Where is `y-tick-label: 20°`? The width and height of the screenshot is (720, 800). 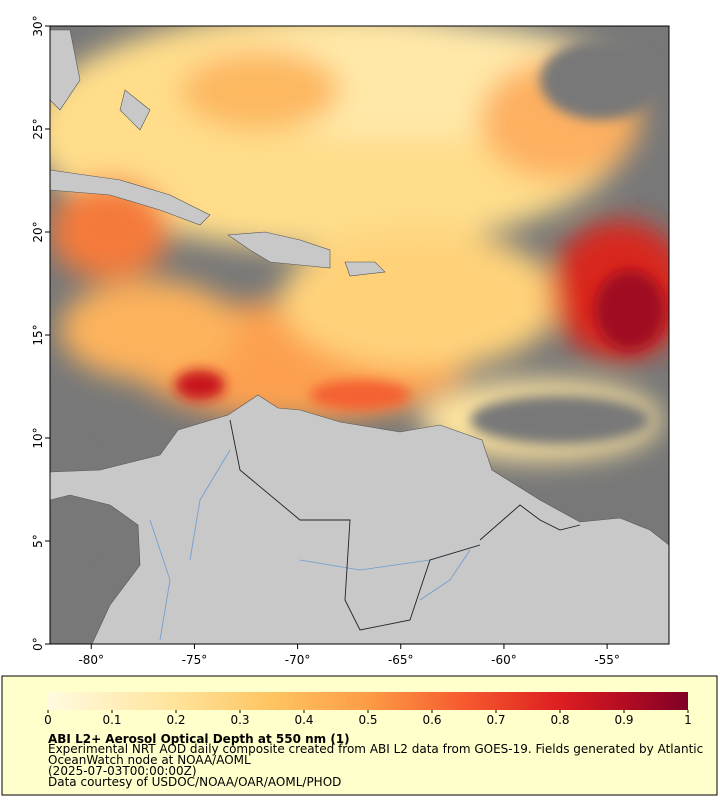
y-tick-label: 20° is located at coordinates (38, 231).